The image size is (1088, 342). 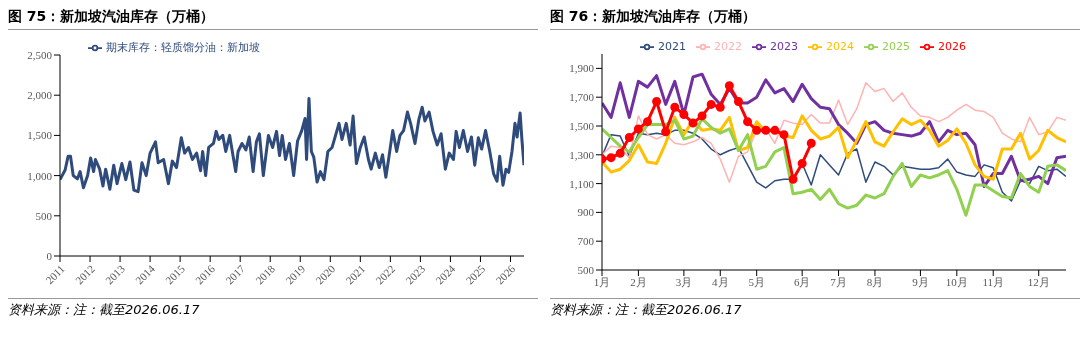 I want to click on y-tick-label: 1,700, so click(x=582, y=97).